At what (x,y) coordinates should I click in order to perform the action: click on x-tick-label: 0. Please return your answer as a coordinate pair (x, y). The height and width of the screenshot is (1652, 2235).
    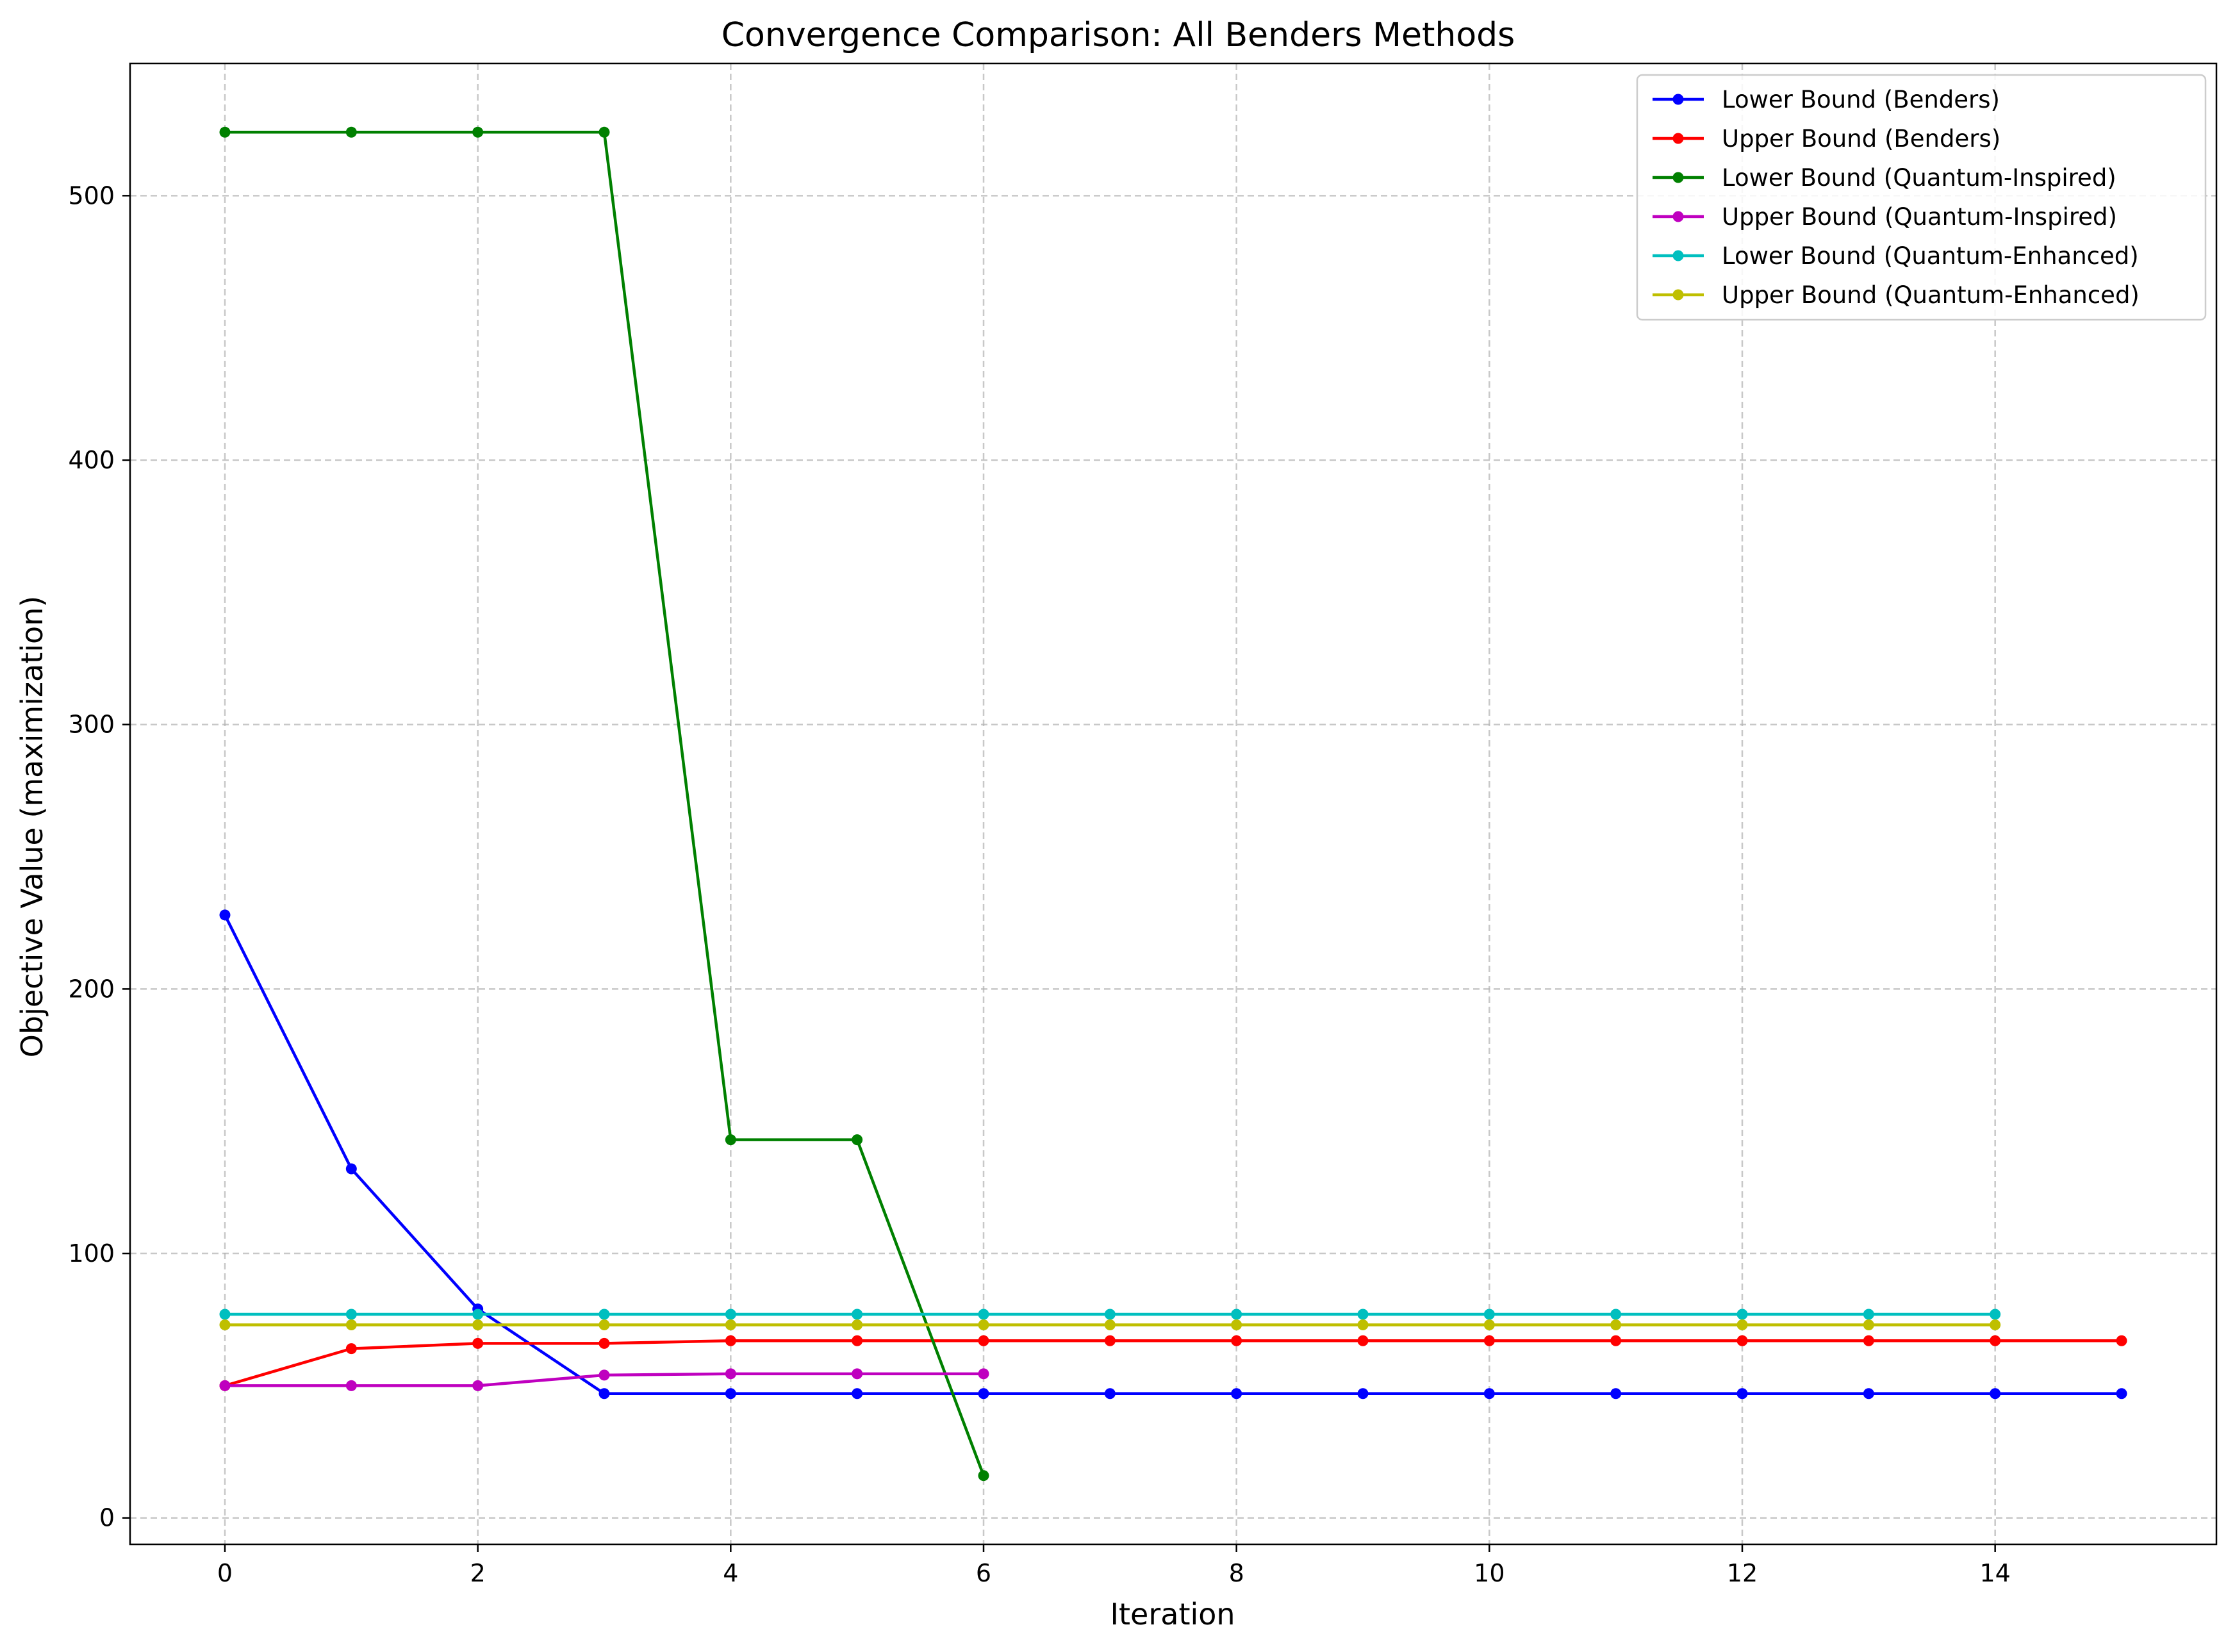
    Looking at the image, I should click on (225, 1573).